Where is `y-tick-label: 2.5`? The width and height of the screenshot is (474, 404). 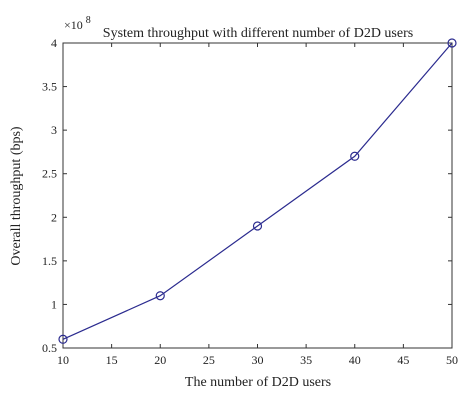
y-tick-label: 2.5 is located at coordinates (49, 174).